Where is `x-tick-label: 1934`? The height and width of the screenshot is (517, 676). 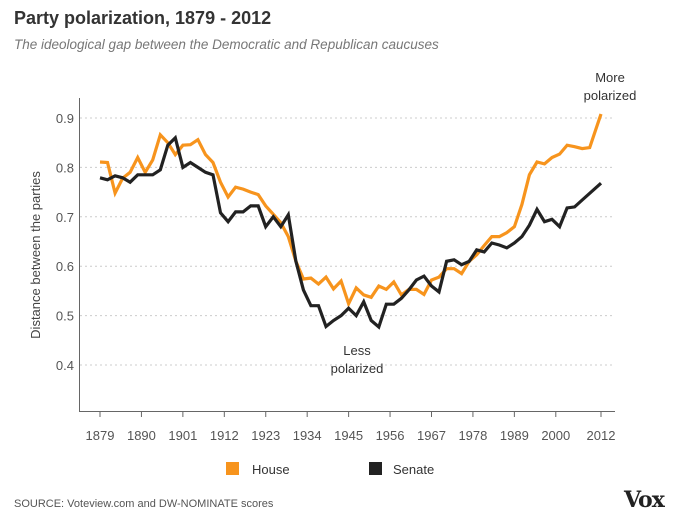
x-tick-label: 1934 is located at coordinates (307, 435).